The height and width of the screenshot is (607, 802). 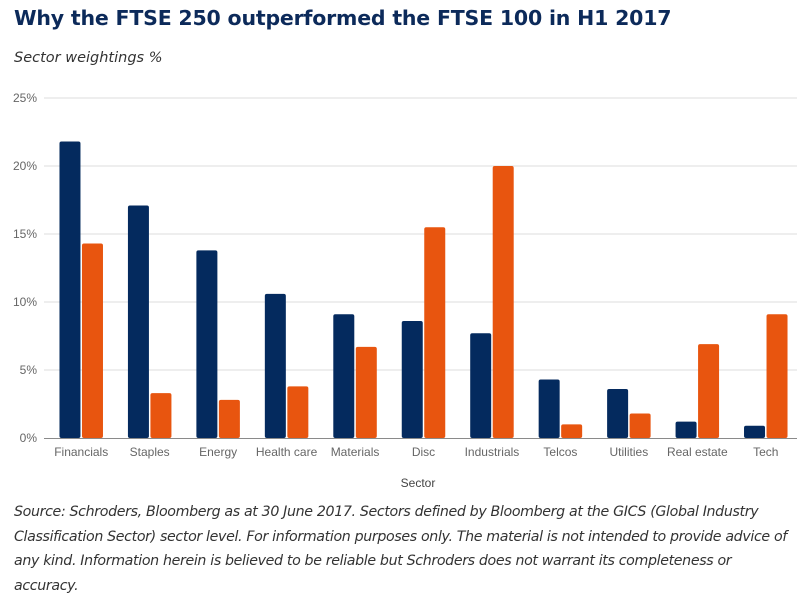 What do you see at coordinates (229, 418) in the screenshot?
I see `bar-ftse-250-energy` at bounding box center [229, 418].